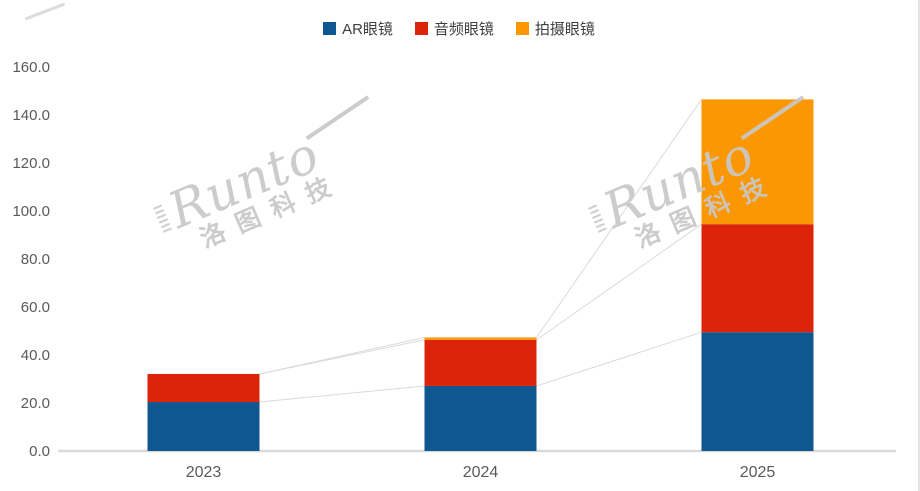 Image resolution: width=920 pixels, height=491 pixels. I want to click on y-axis-tick-label: 120.0, so click(31, 163).